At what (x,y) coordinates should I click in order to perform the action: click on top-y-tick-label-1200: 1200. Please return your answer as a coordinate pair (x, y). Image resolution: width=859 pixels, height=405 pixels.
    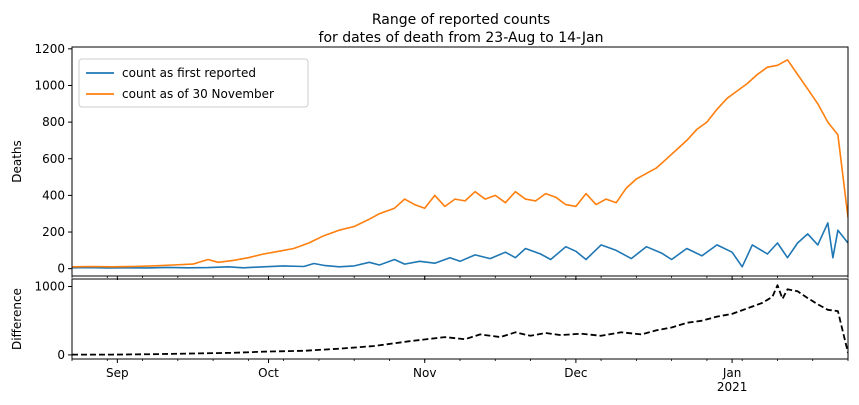
    Looking at the image, I should click on (49, 49).